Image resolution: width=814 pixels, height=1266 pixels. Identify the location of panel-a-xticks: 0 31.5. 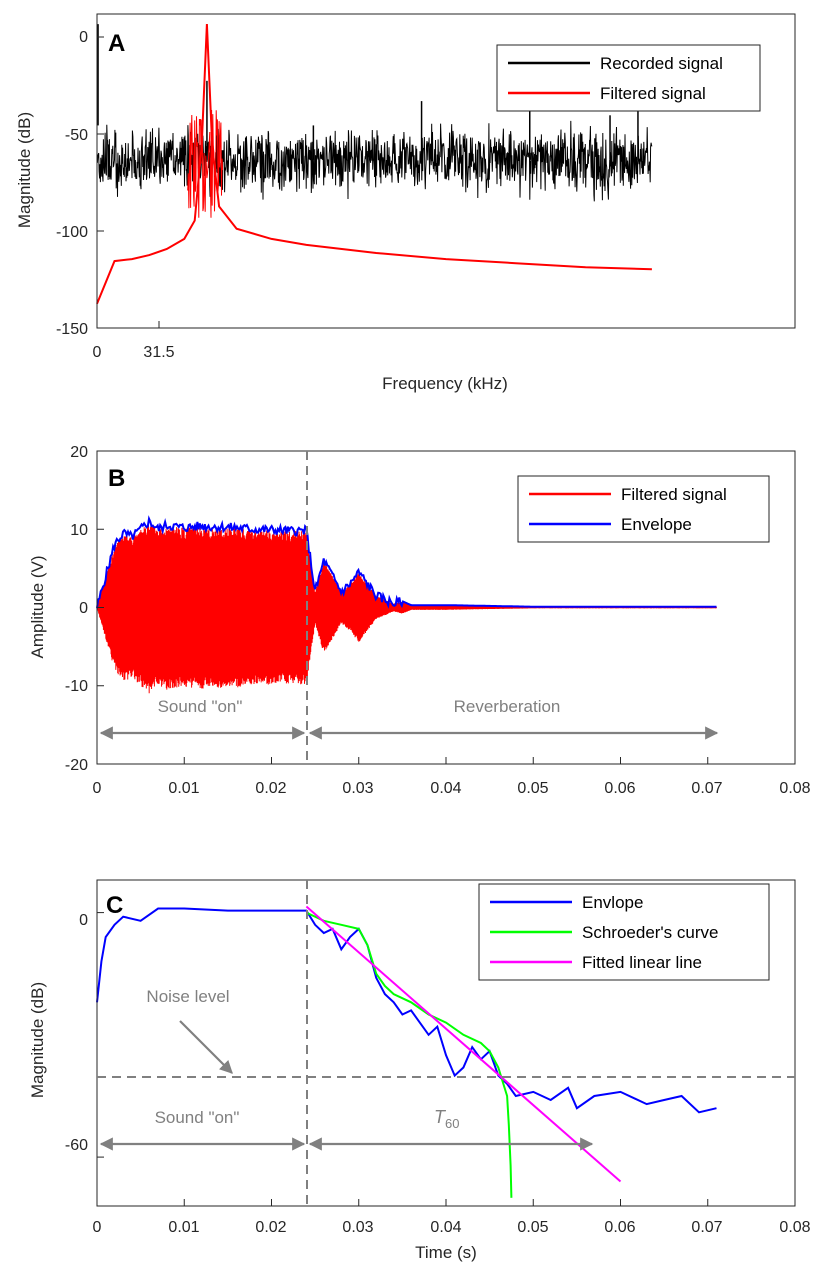
(134, 352).